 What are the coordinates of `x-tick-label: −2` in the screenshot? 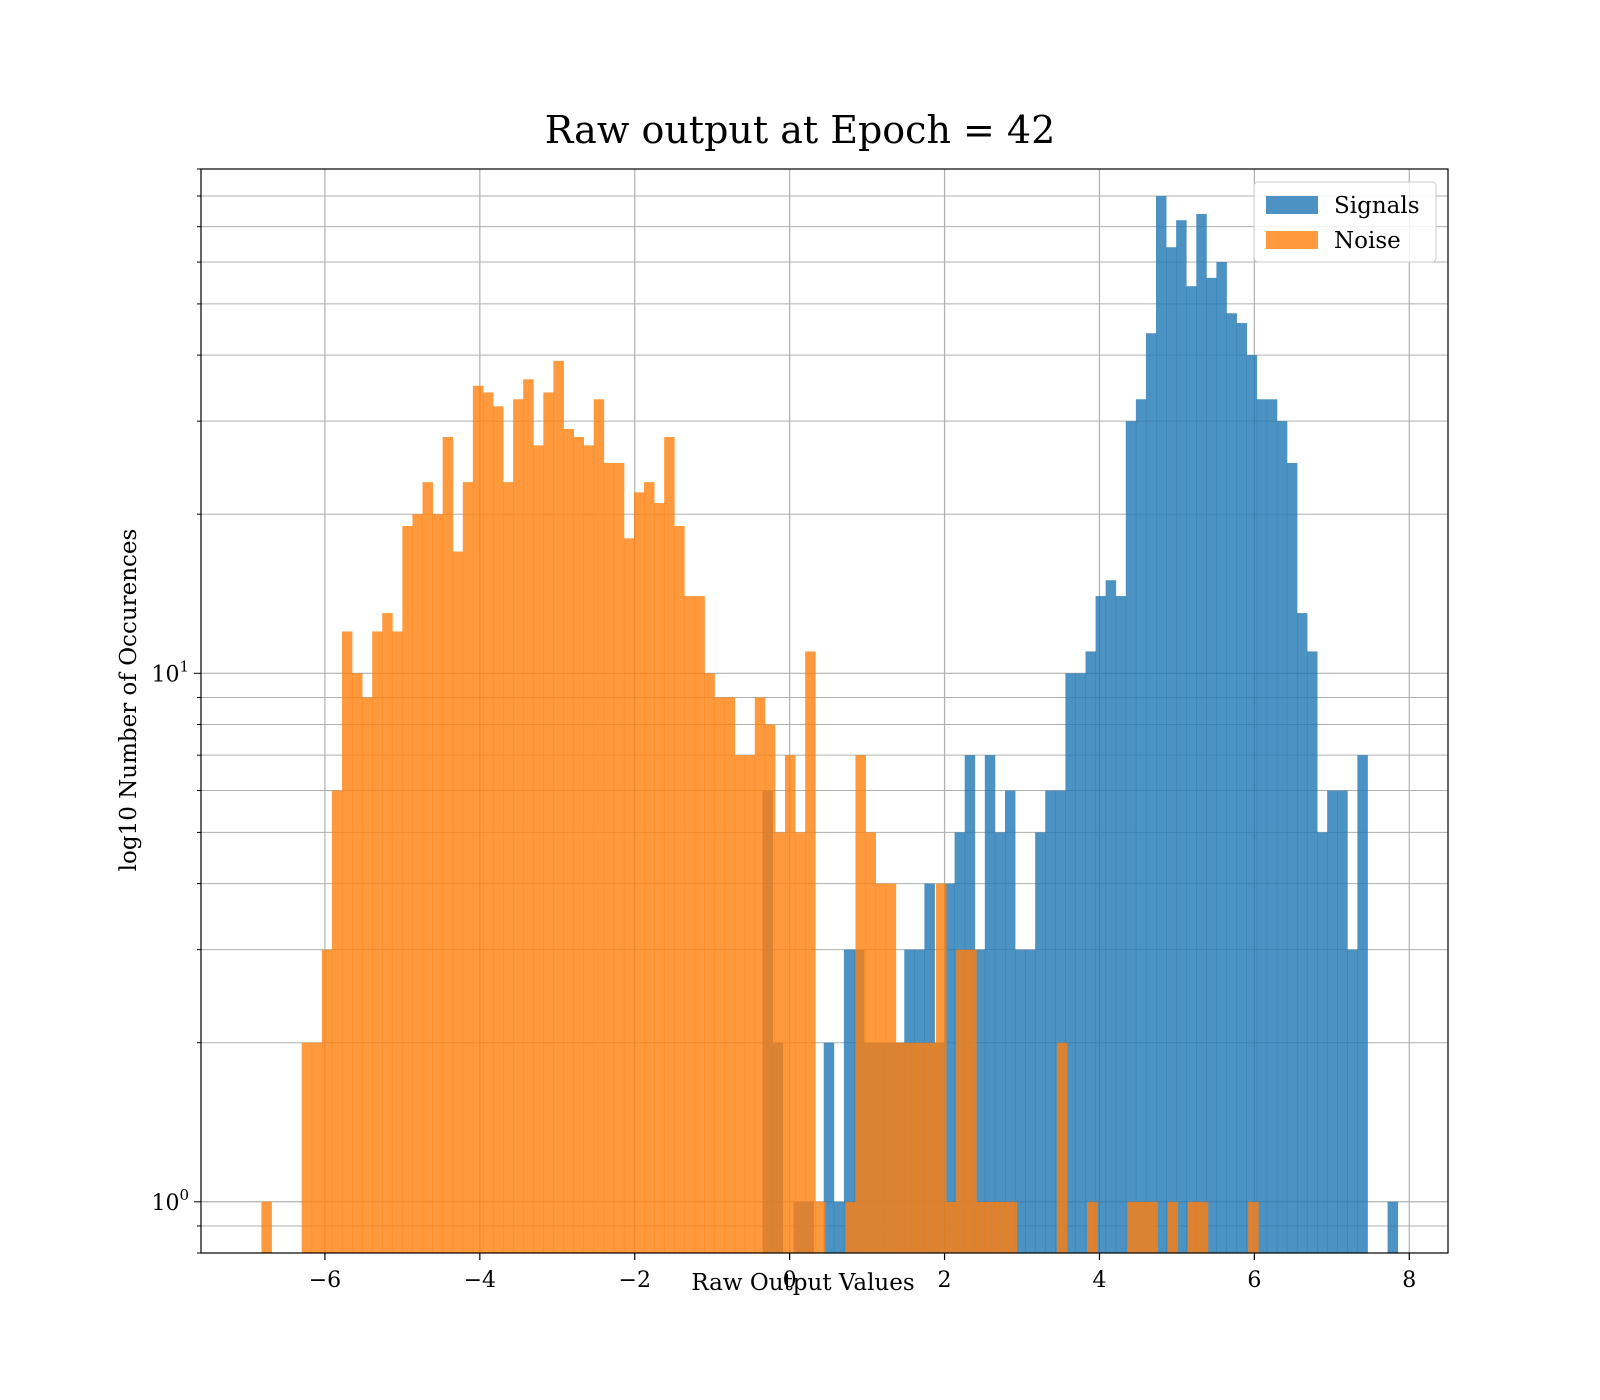 It's located at (635, 1280).